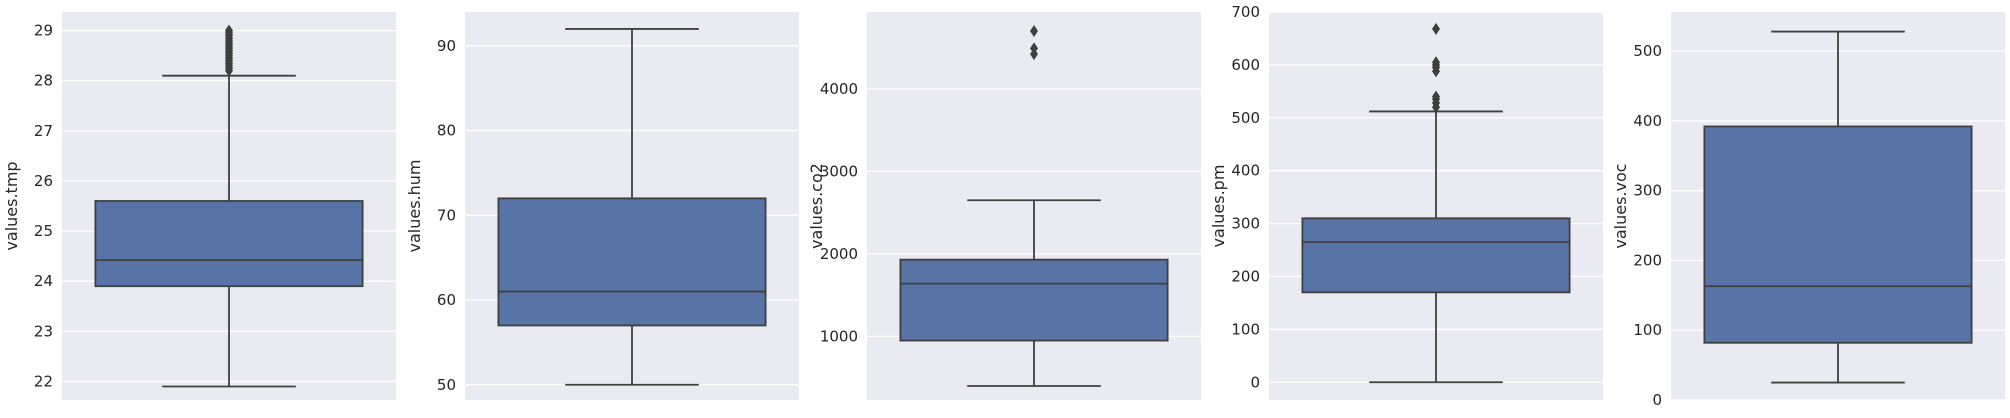  Describe the element at coordinates (43, 381) in the screenshot. I see `y-tick-label: 22` at that location.